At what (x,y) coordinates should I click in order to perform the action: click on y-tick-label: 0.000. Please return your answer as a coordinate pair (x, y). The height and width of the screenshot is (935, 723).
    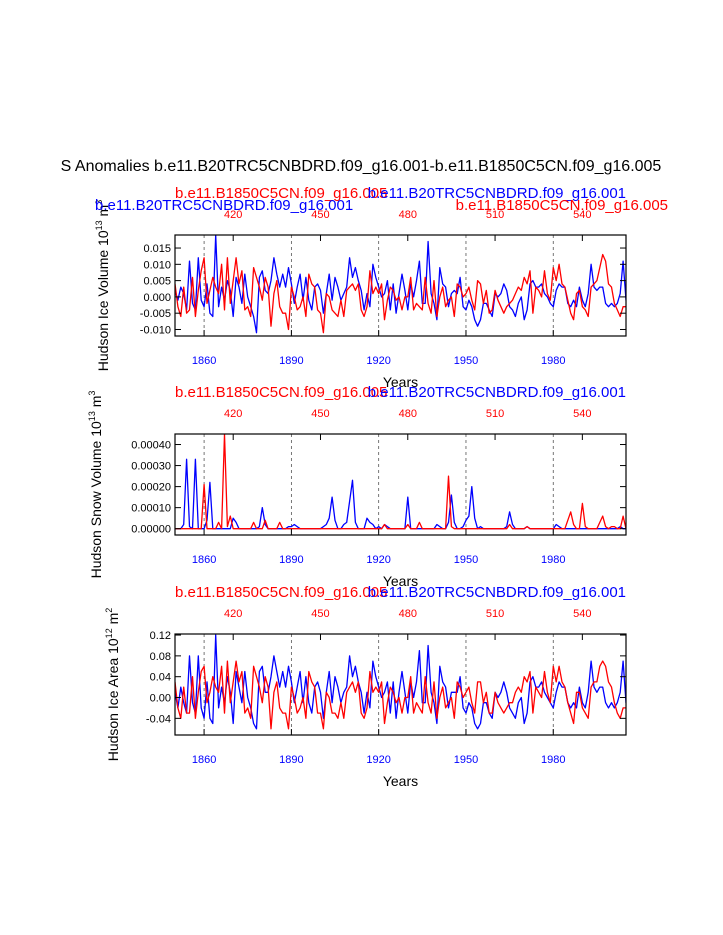
    Looking at the image, I should click on (157, 298).